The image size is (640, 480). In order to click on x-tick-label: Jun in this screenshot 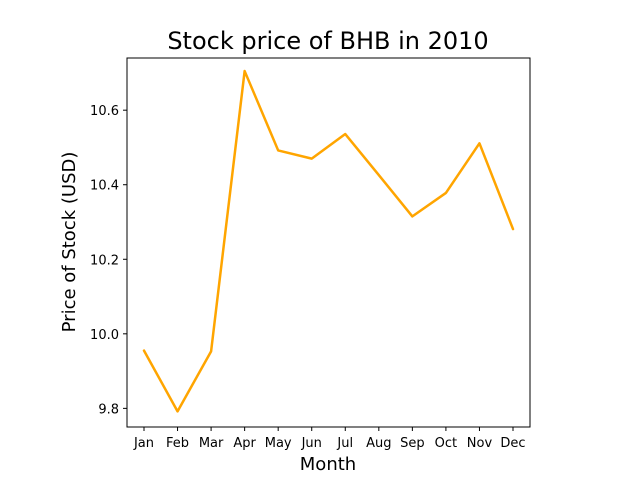, I will do `click(311, 443)`.